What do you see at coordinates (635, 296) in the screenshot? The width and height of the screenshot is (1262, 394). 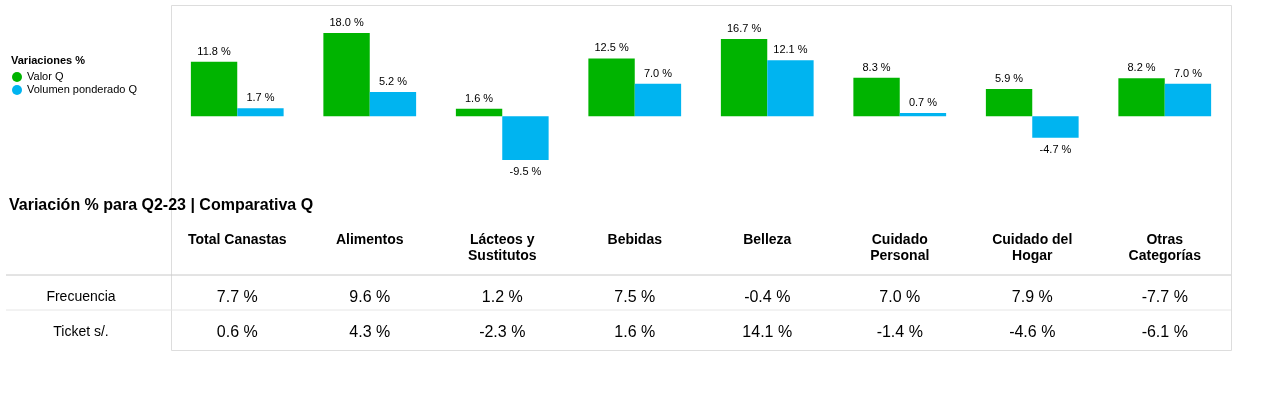 I see `text: 7.5 %` at bounding box center [635, 296].